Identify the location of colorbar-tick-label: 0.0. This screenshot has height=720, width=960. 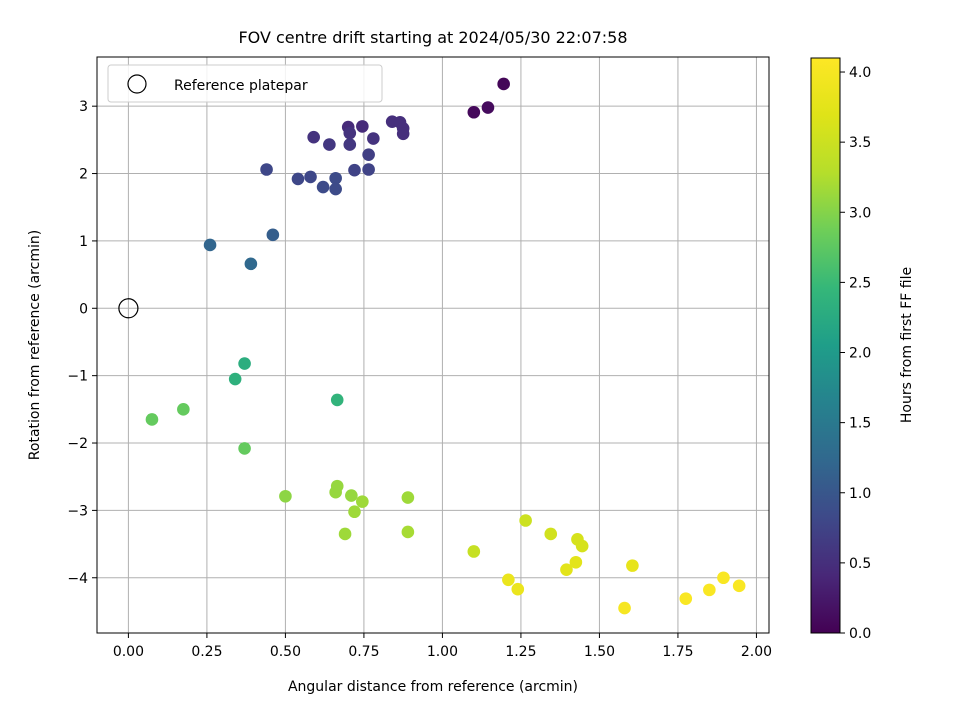
(860, 634).